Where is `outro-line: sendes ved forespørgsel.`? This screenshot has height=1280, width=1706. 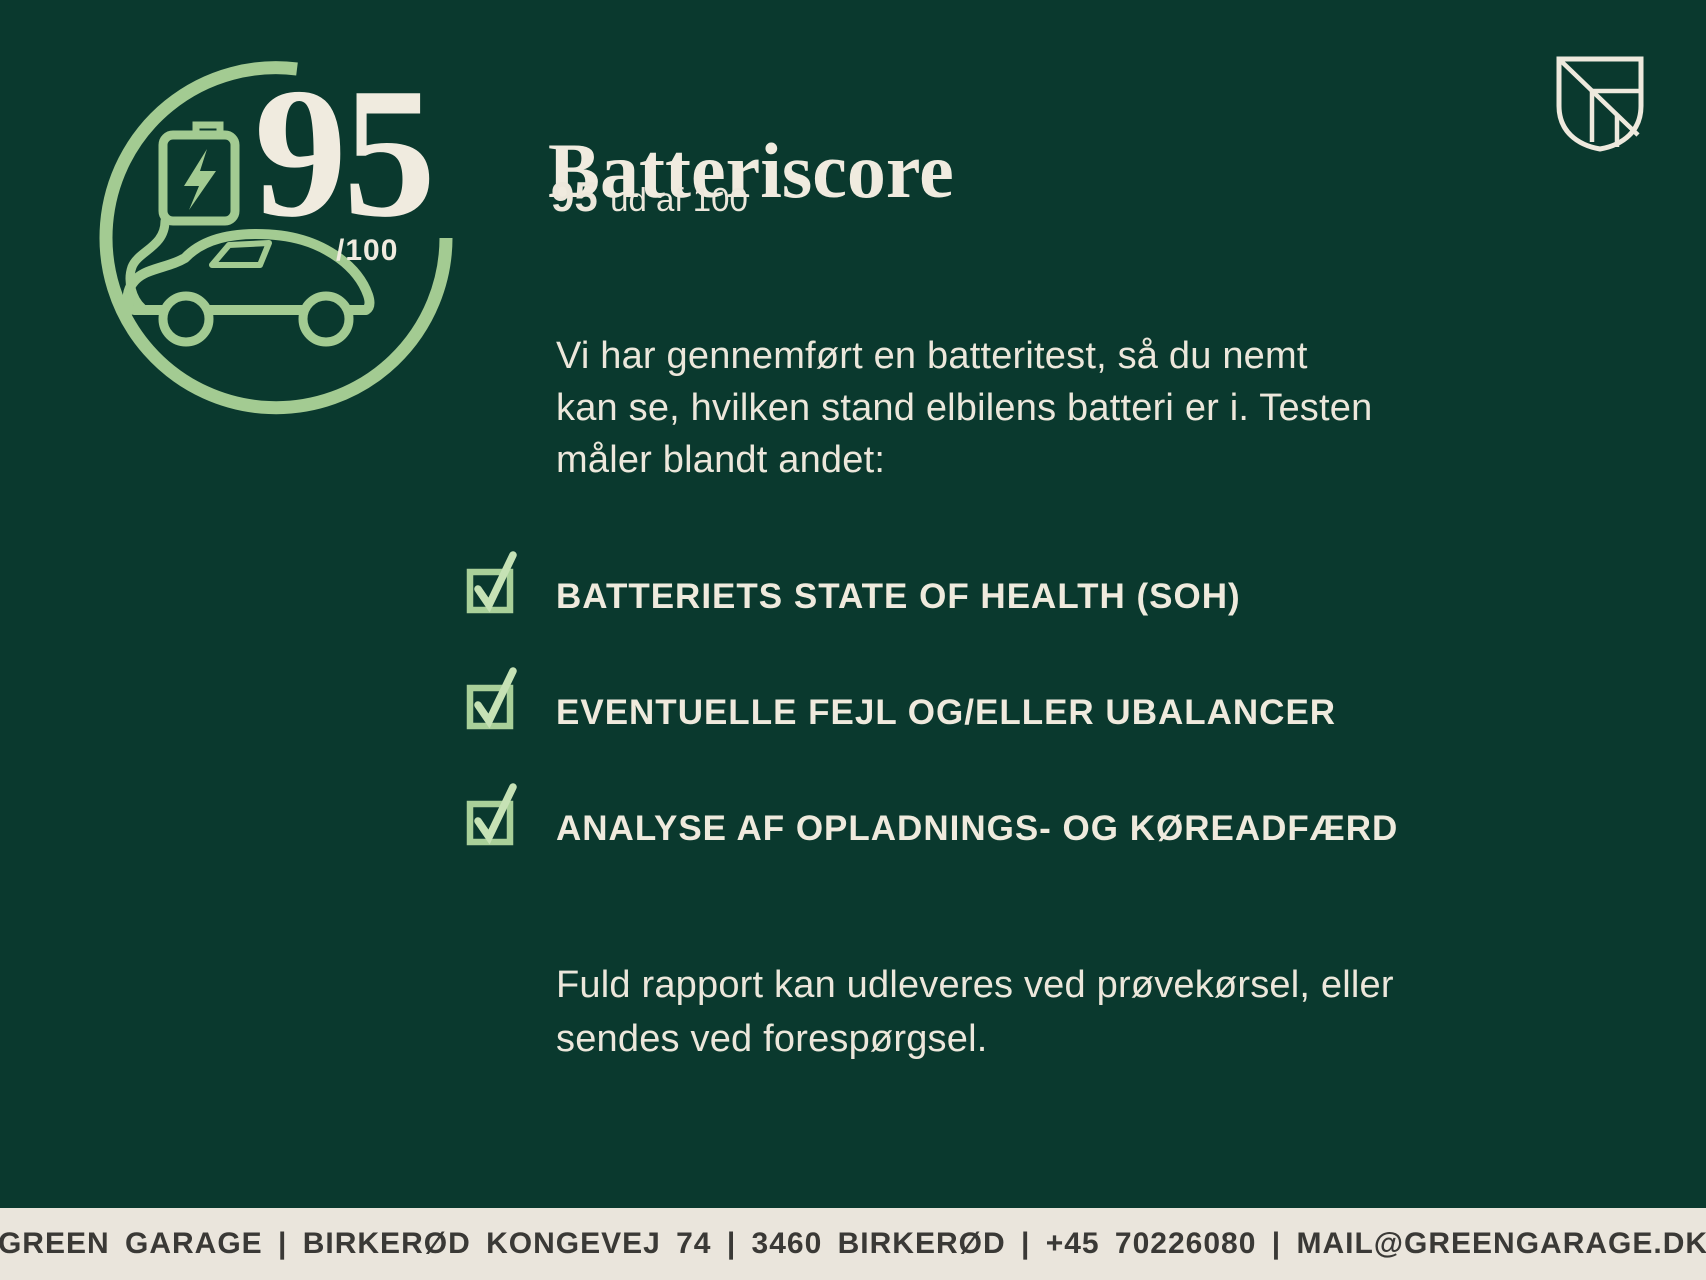
outro-line: sendes ved forespørgsel. is located at coordinates (772, 1039).